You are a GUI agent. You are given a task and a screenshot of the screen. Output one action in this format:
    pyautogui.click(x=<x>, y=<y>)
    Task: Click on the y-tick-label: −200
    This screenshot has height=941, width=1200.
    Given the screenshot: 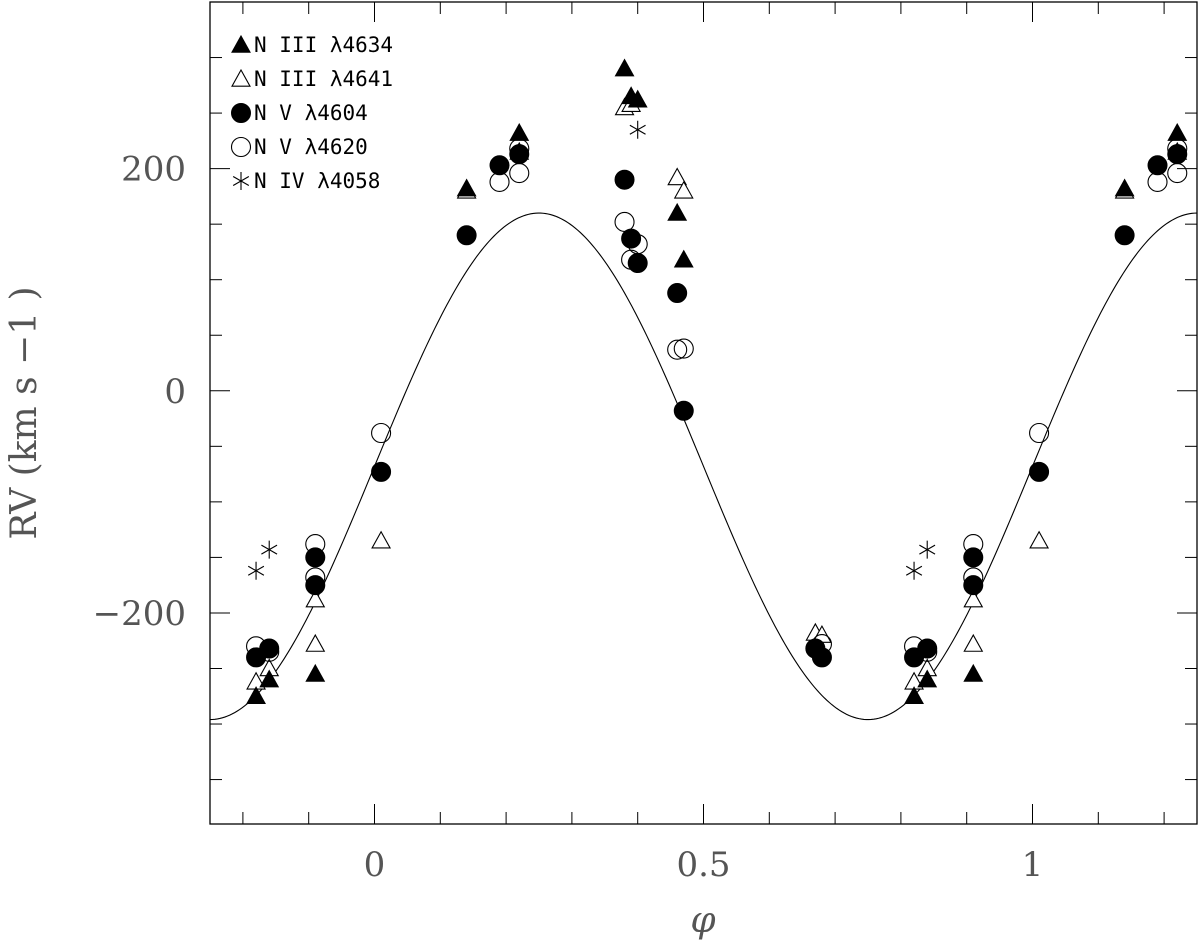 What is the action you would take?
    pyautogui.click(x=139, y=614)
    